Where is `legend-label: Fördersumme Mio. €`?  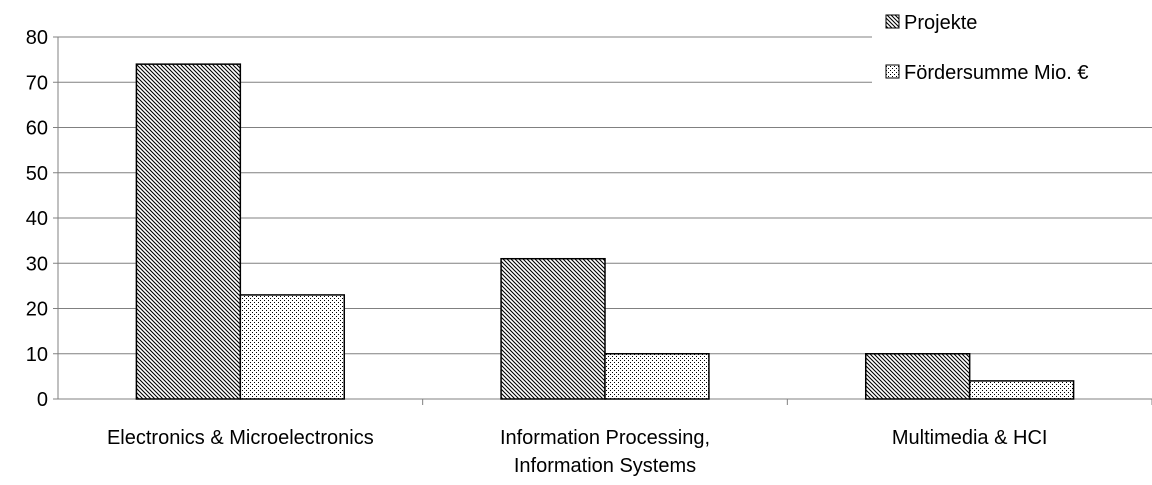 legend-label: Fördersumme Mio. € is located at coordinates (996, 73).